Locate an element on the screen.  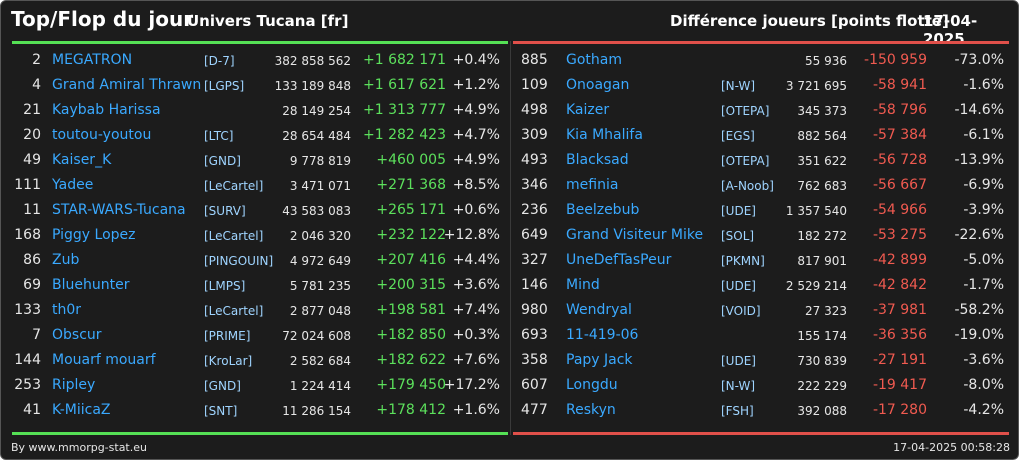
flop-rank: 358 is located at coordinates (534, 360).